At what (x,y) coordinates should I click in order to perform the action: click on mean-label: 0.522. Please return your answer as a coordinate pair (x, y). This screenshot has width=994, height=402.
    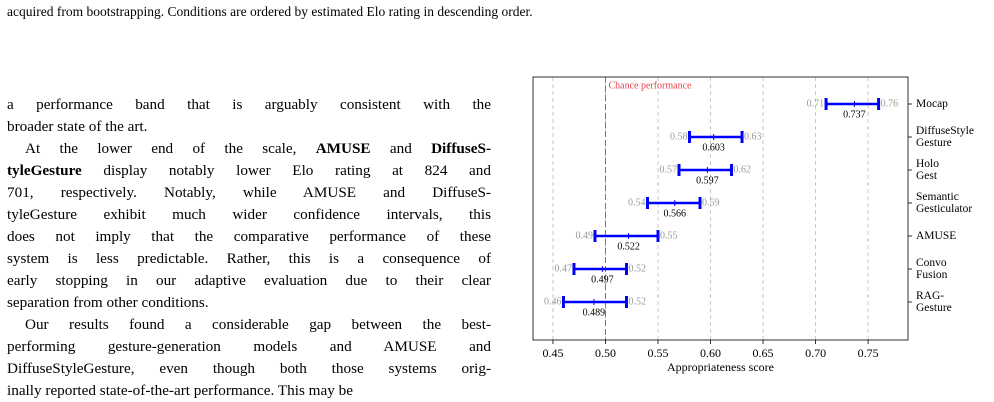
    Looking at the image, I should click on (628, 246).